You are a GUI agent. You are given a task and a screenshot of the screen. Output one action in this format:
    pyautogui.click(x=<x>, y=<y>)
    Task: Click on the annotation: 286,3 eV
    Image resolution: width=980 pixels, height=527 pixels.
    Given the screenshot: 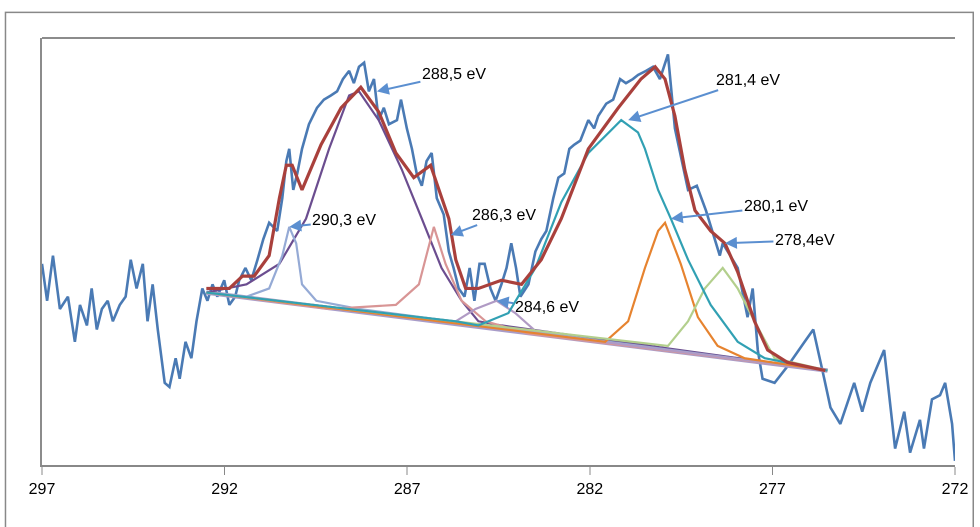 What is the action you would take?
    pyautogui.click(x=504, y=215)
    